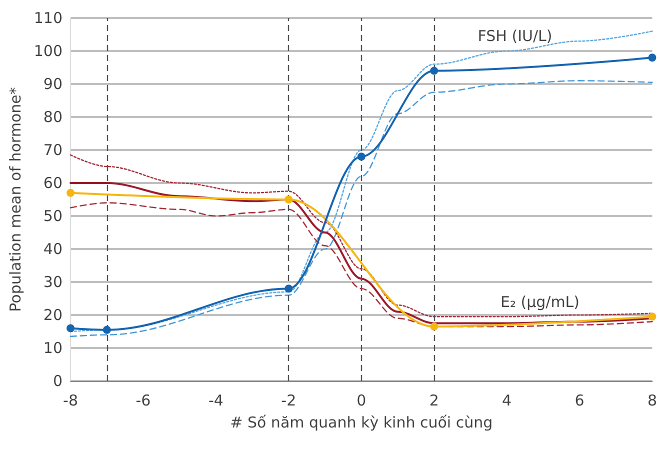  Describe the element at coordinates (361, 401) in the screenshot. I see `x-tick-label: 0` at that location.